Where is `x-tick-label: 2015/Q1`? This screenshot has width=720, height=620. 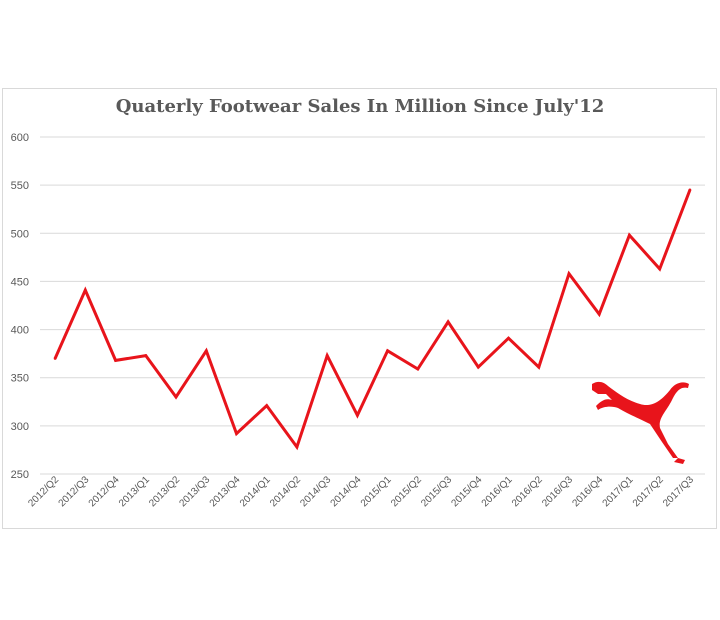 x-tick-label: 2015/Q1 is located at coordinates (376, 491).